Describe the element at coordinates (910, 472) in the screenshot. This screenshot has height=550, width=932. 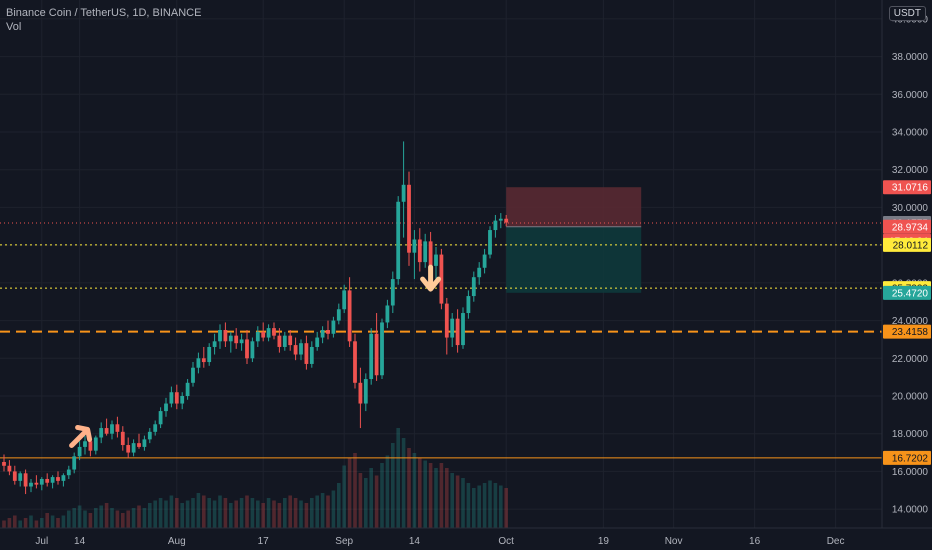
I see `y-tick-label: 16.0000` at that location.